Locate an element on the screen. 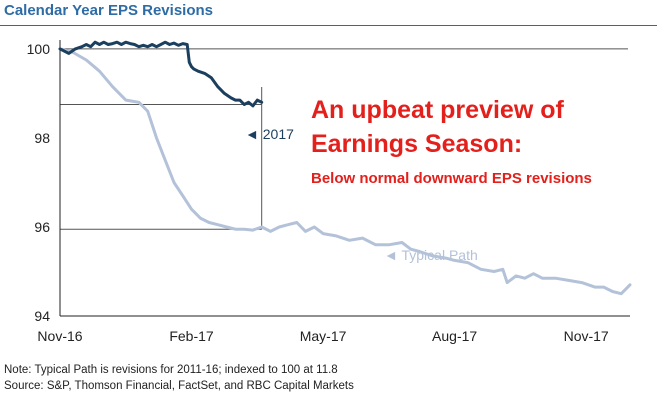  series-label-typical-path: ◄ Typical Path is located at coordinates (431, 255).